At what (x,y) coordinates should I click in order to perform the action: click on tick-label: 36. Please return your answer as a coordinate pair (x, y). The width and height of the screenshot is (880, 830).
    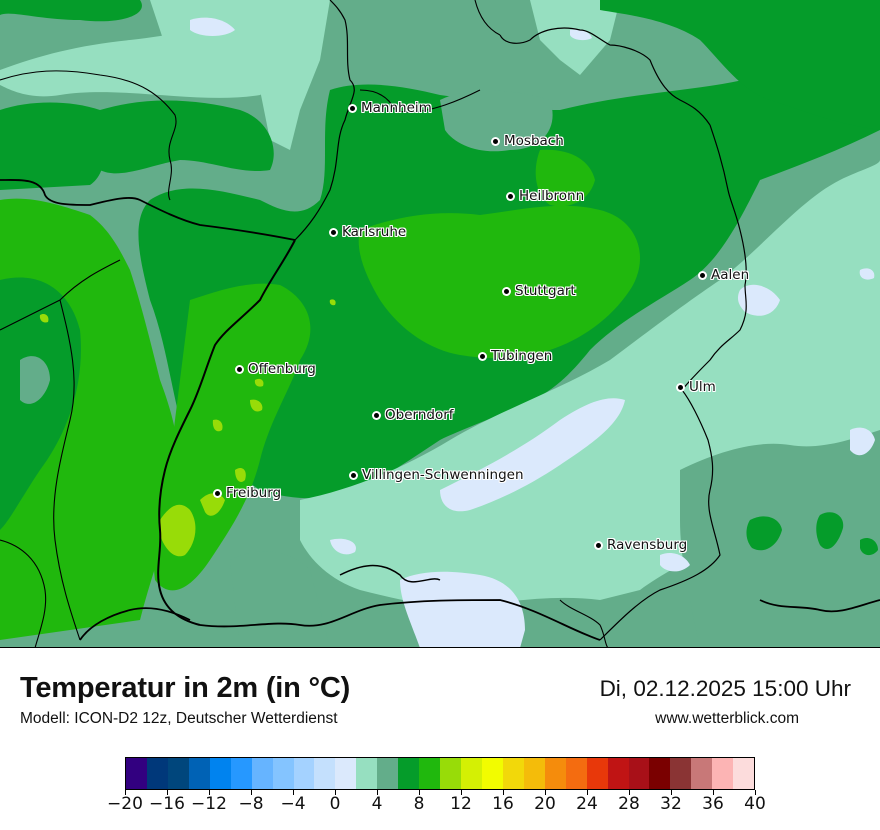
    Looking at the image, I should click on (713, 804).